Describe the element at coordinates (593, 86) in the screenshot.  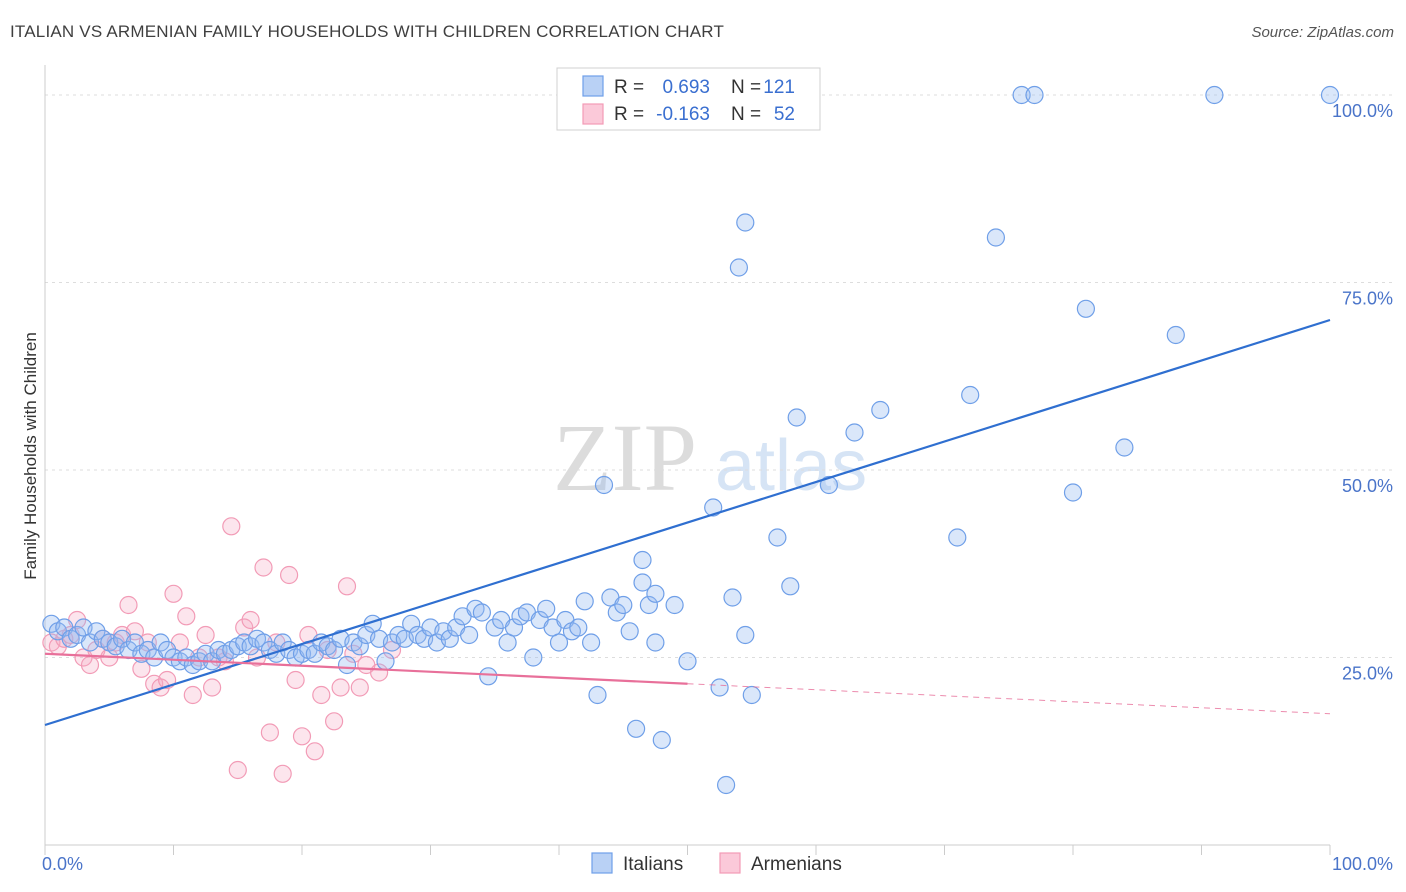
I see `legend-swatch-italians` at that location.